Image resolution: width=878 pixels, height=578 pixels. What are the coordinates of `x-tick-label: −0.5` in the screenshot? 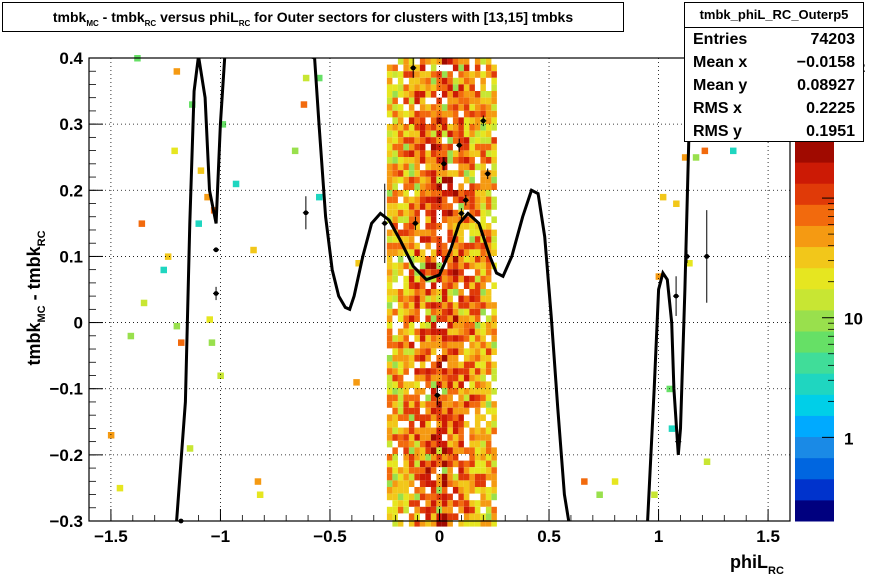 It's located at (330, 536).